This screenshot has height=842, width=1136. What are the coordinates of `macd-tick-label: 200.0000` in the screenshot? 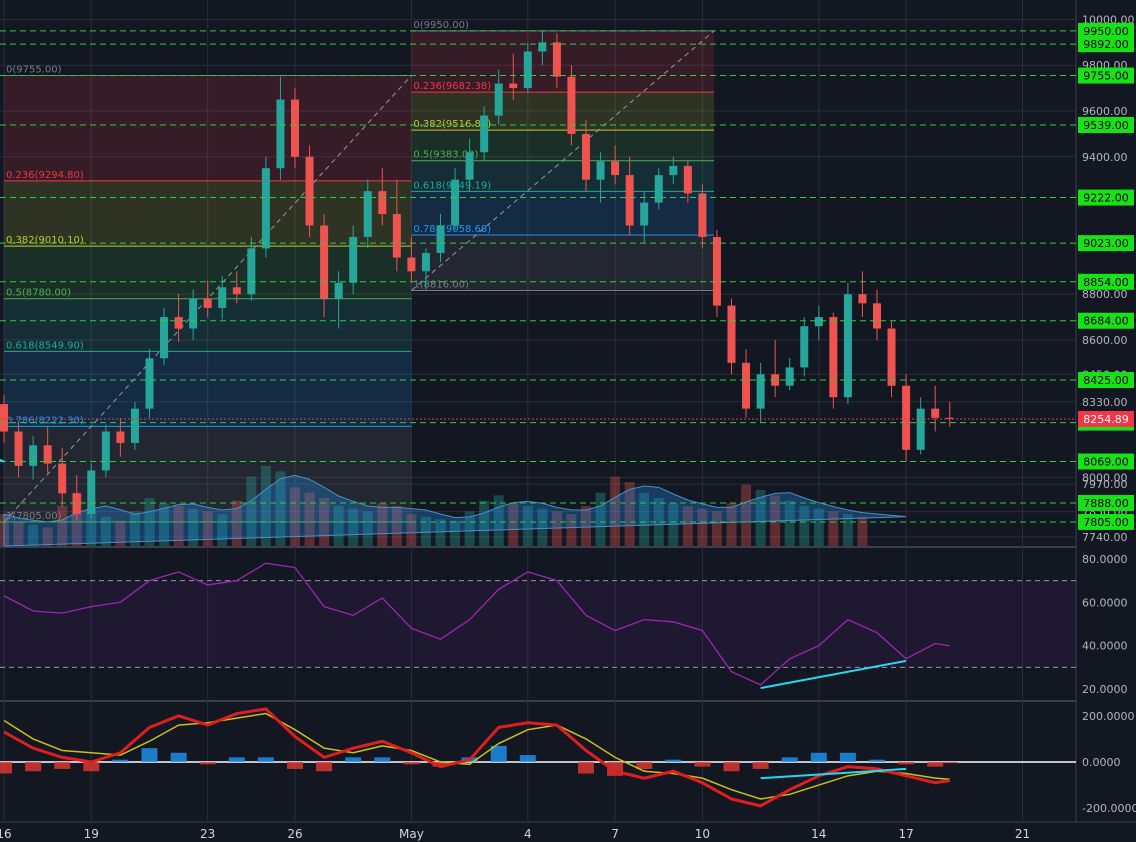 It's located at (1108, 716).